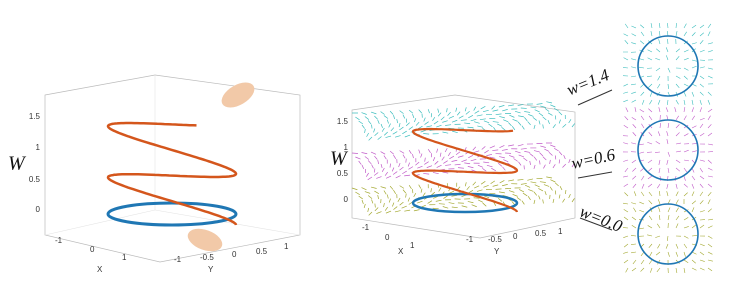  What do you see at coordinates (234, 254) in the screenshot?
I see `y-tick: 0` at bounding box center [234, 254].